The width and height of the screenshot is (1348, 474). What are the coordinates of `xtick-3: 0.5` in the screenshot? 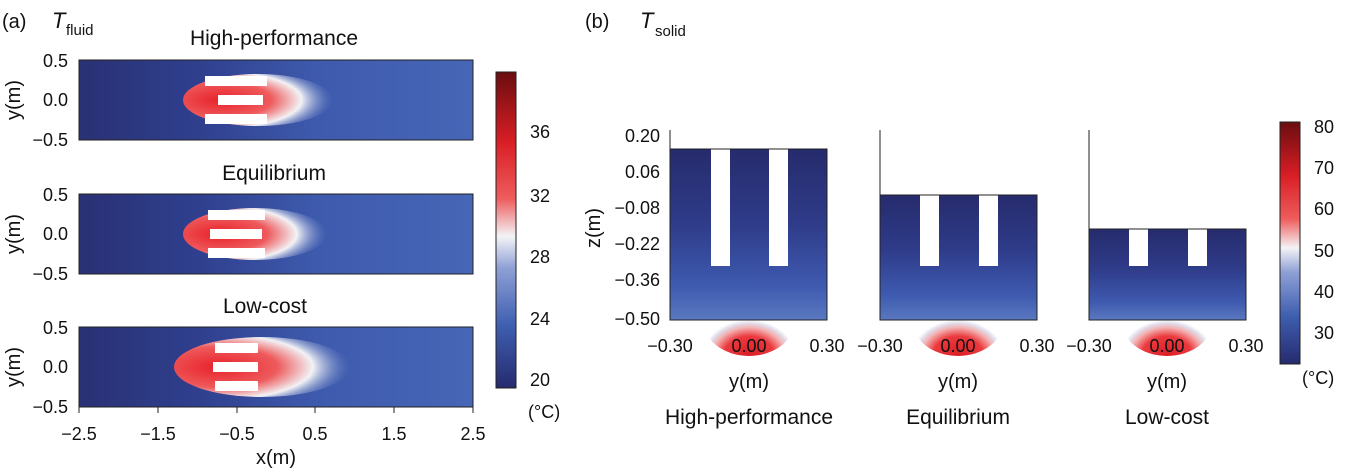 It's located at (314, 434).